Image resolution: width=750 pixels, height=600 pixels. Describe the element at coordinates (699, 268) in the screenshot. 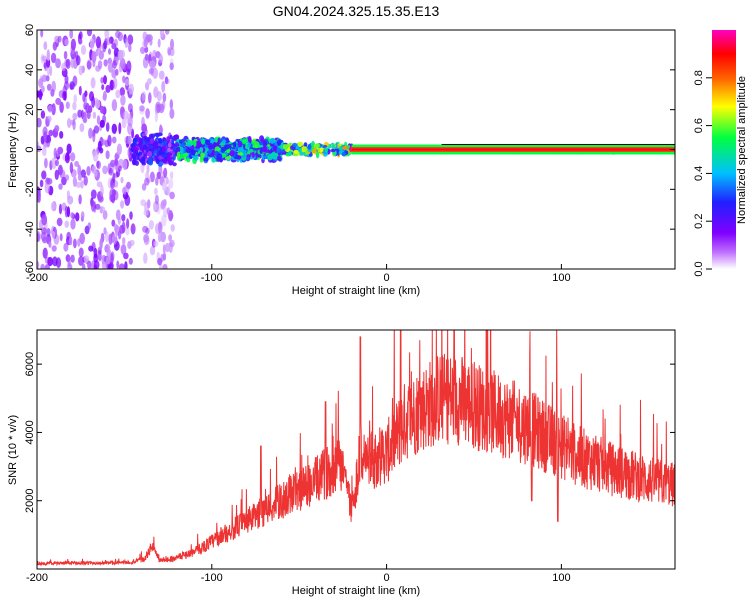

I see `colorbar-tick-label: 0.0` at that location.